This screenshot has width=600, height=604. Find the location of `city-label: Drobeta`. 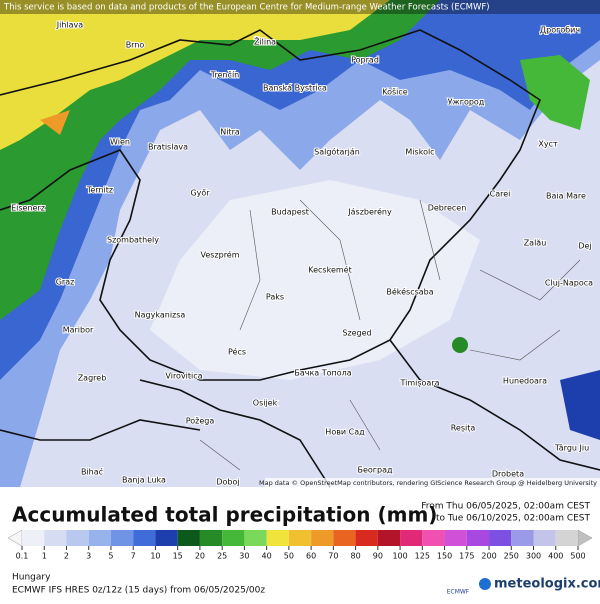

city-label: Drobeta is located at coordinates (508, 474).